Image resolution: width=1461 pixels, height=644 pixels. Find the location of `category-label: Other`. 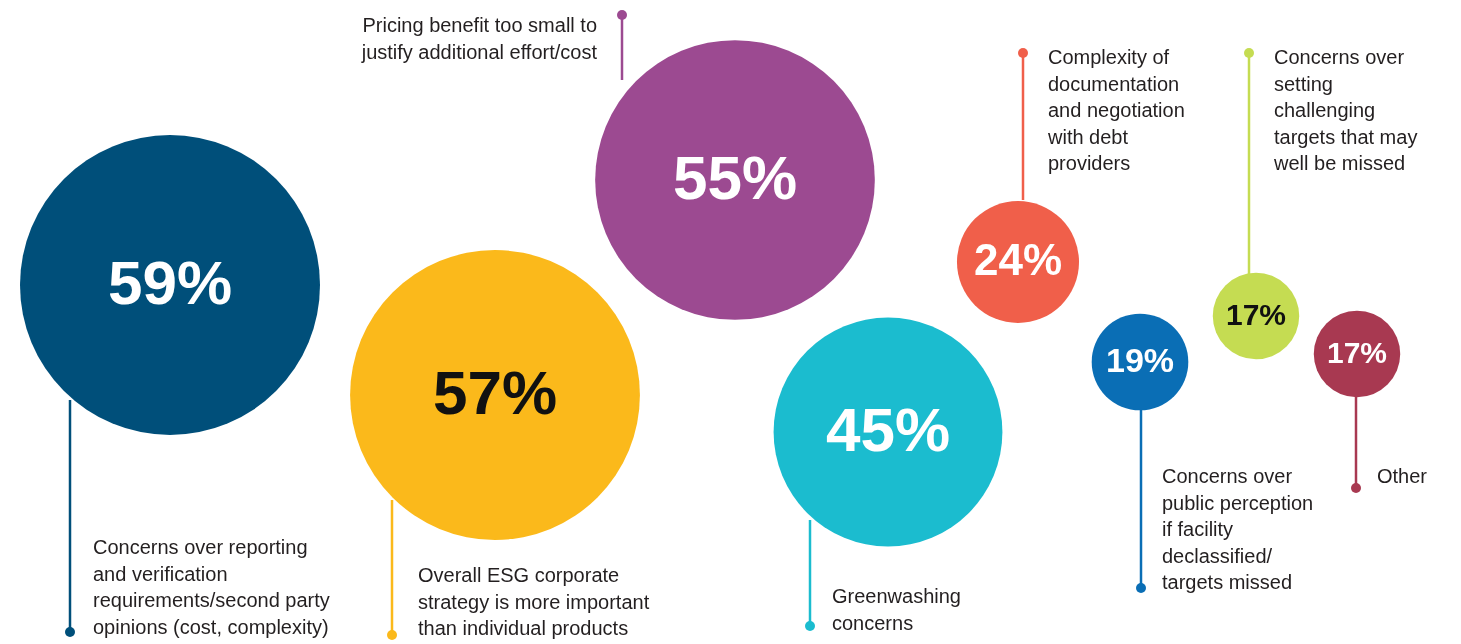

category-label: Other is located at coordinates (1402, 476).